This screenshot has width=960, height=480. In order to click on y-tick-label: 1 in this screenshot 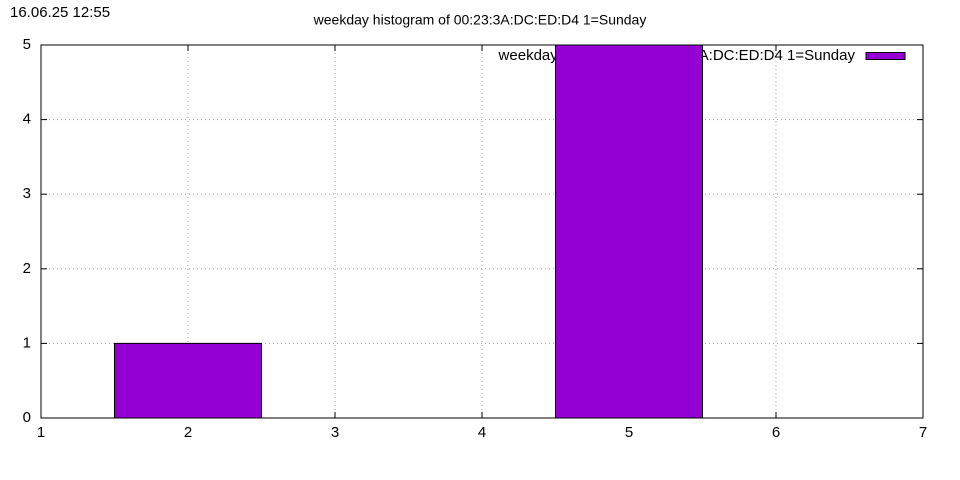, I will do `click(27, 342)`.